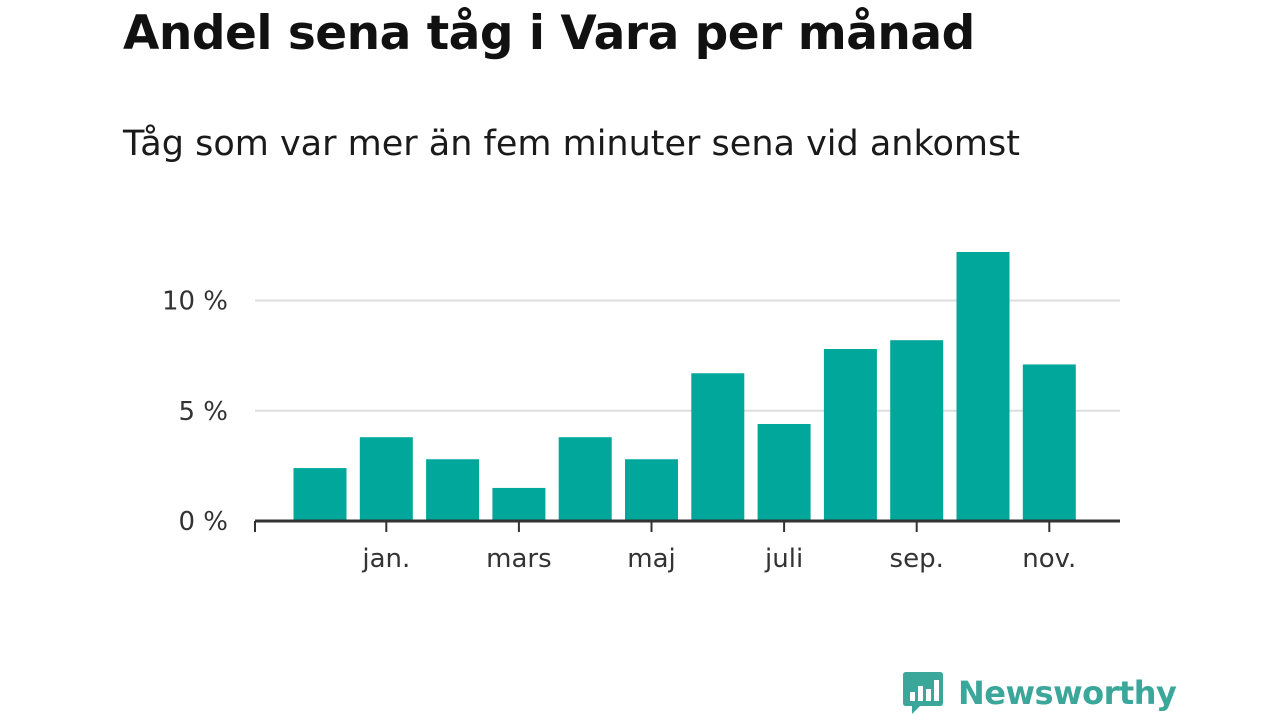  What do you see at coordinates (917, 559) in the screenshot?
I see `x-tick-label: sep.` at bounding box center [917, 559].